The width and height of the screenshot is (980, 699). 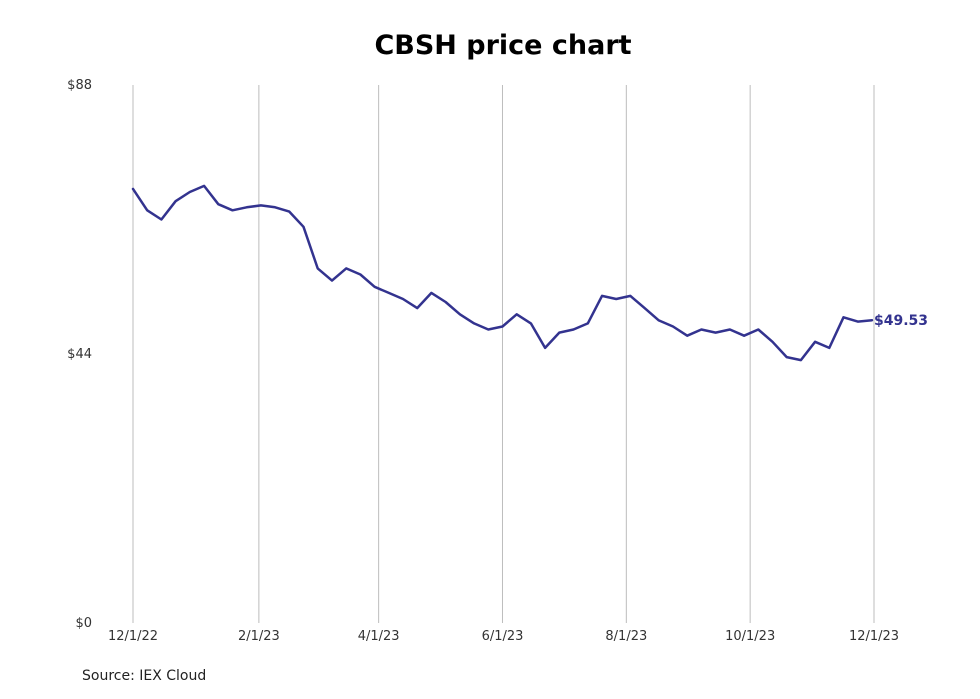 What do you see at coordinates (79, 85) in the screenshot?
I see `y-tick-label: $88` at bounding box center [79, 85].